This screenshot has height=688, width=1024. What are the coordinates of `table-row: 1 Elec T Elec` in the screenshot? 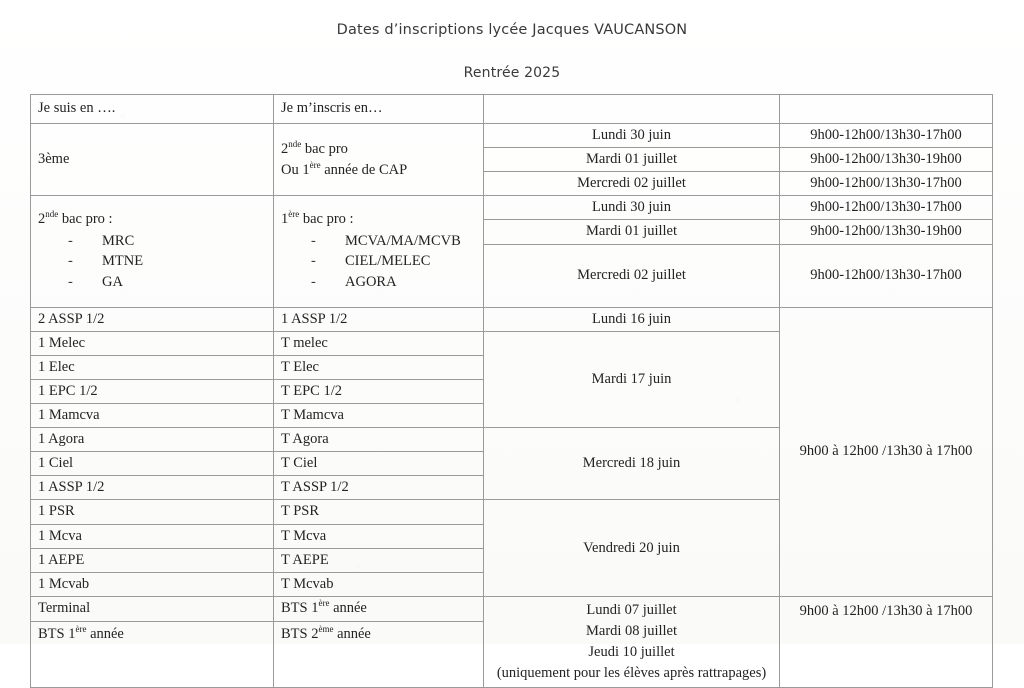 It's located at (511, 367).